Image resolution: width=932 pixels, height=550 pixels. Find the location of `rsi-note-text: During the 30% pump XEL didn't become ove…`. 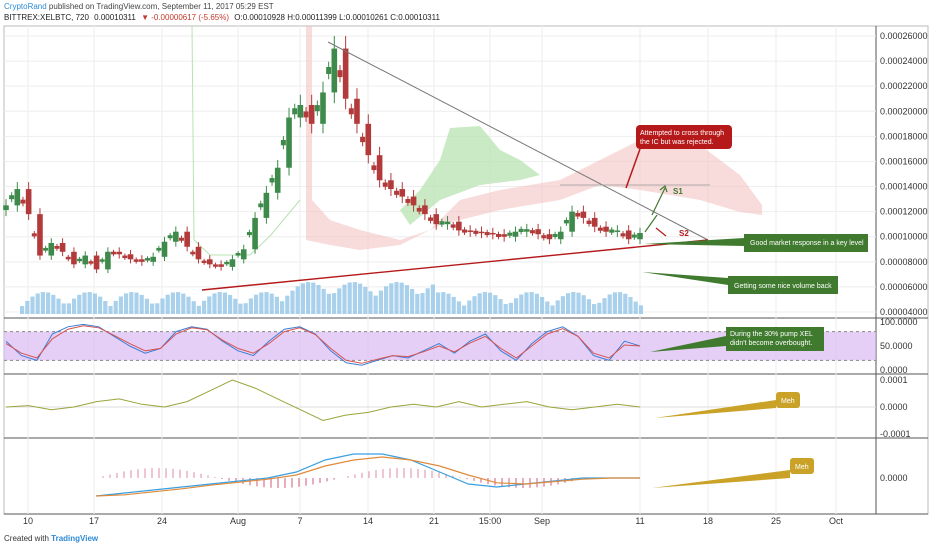

rsi-note-text: During the 30% pump XEL didn't become ove… is located at coordinates (771, 339).